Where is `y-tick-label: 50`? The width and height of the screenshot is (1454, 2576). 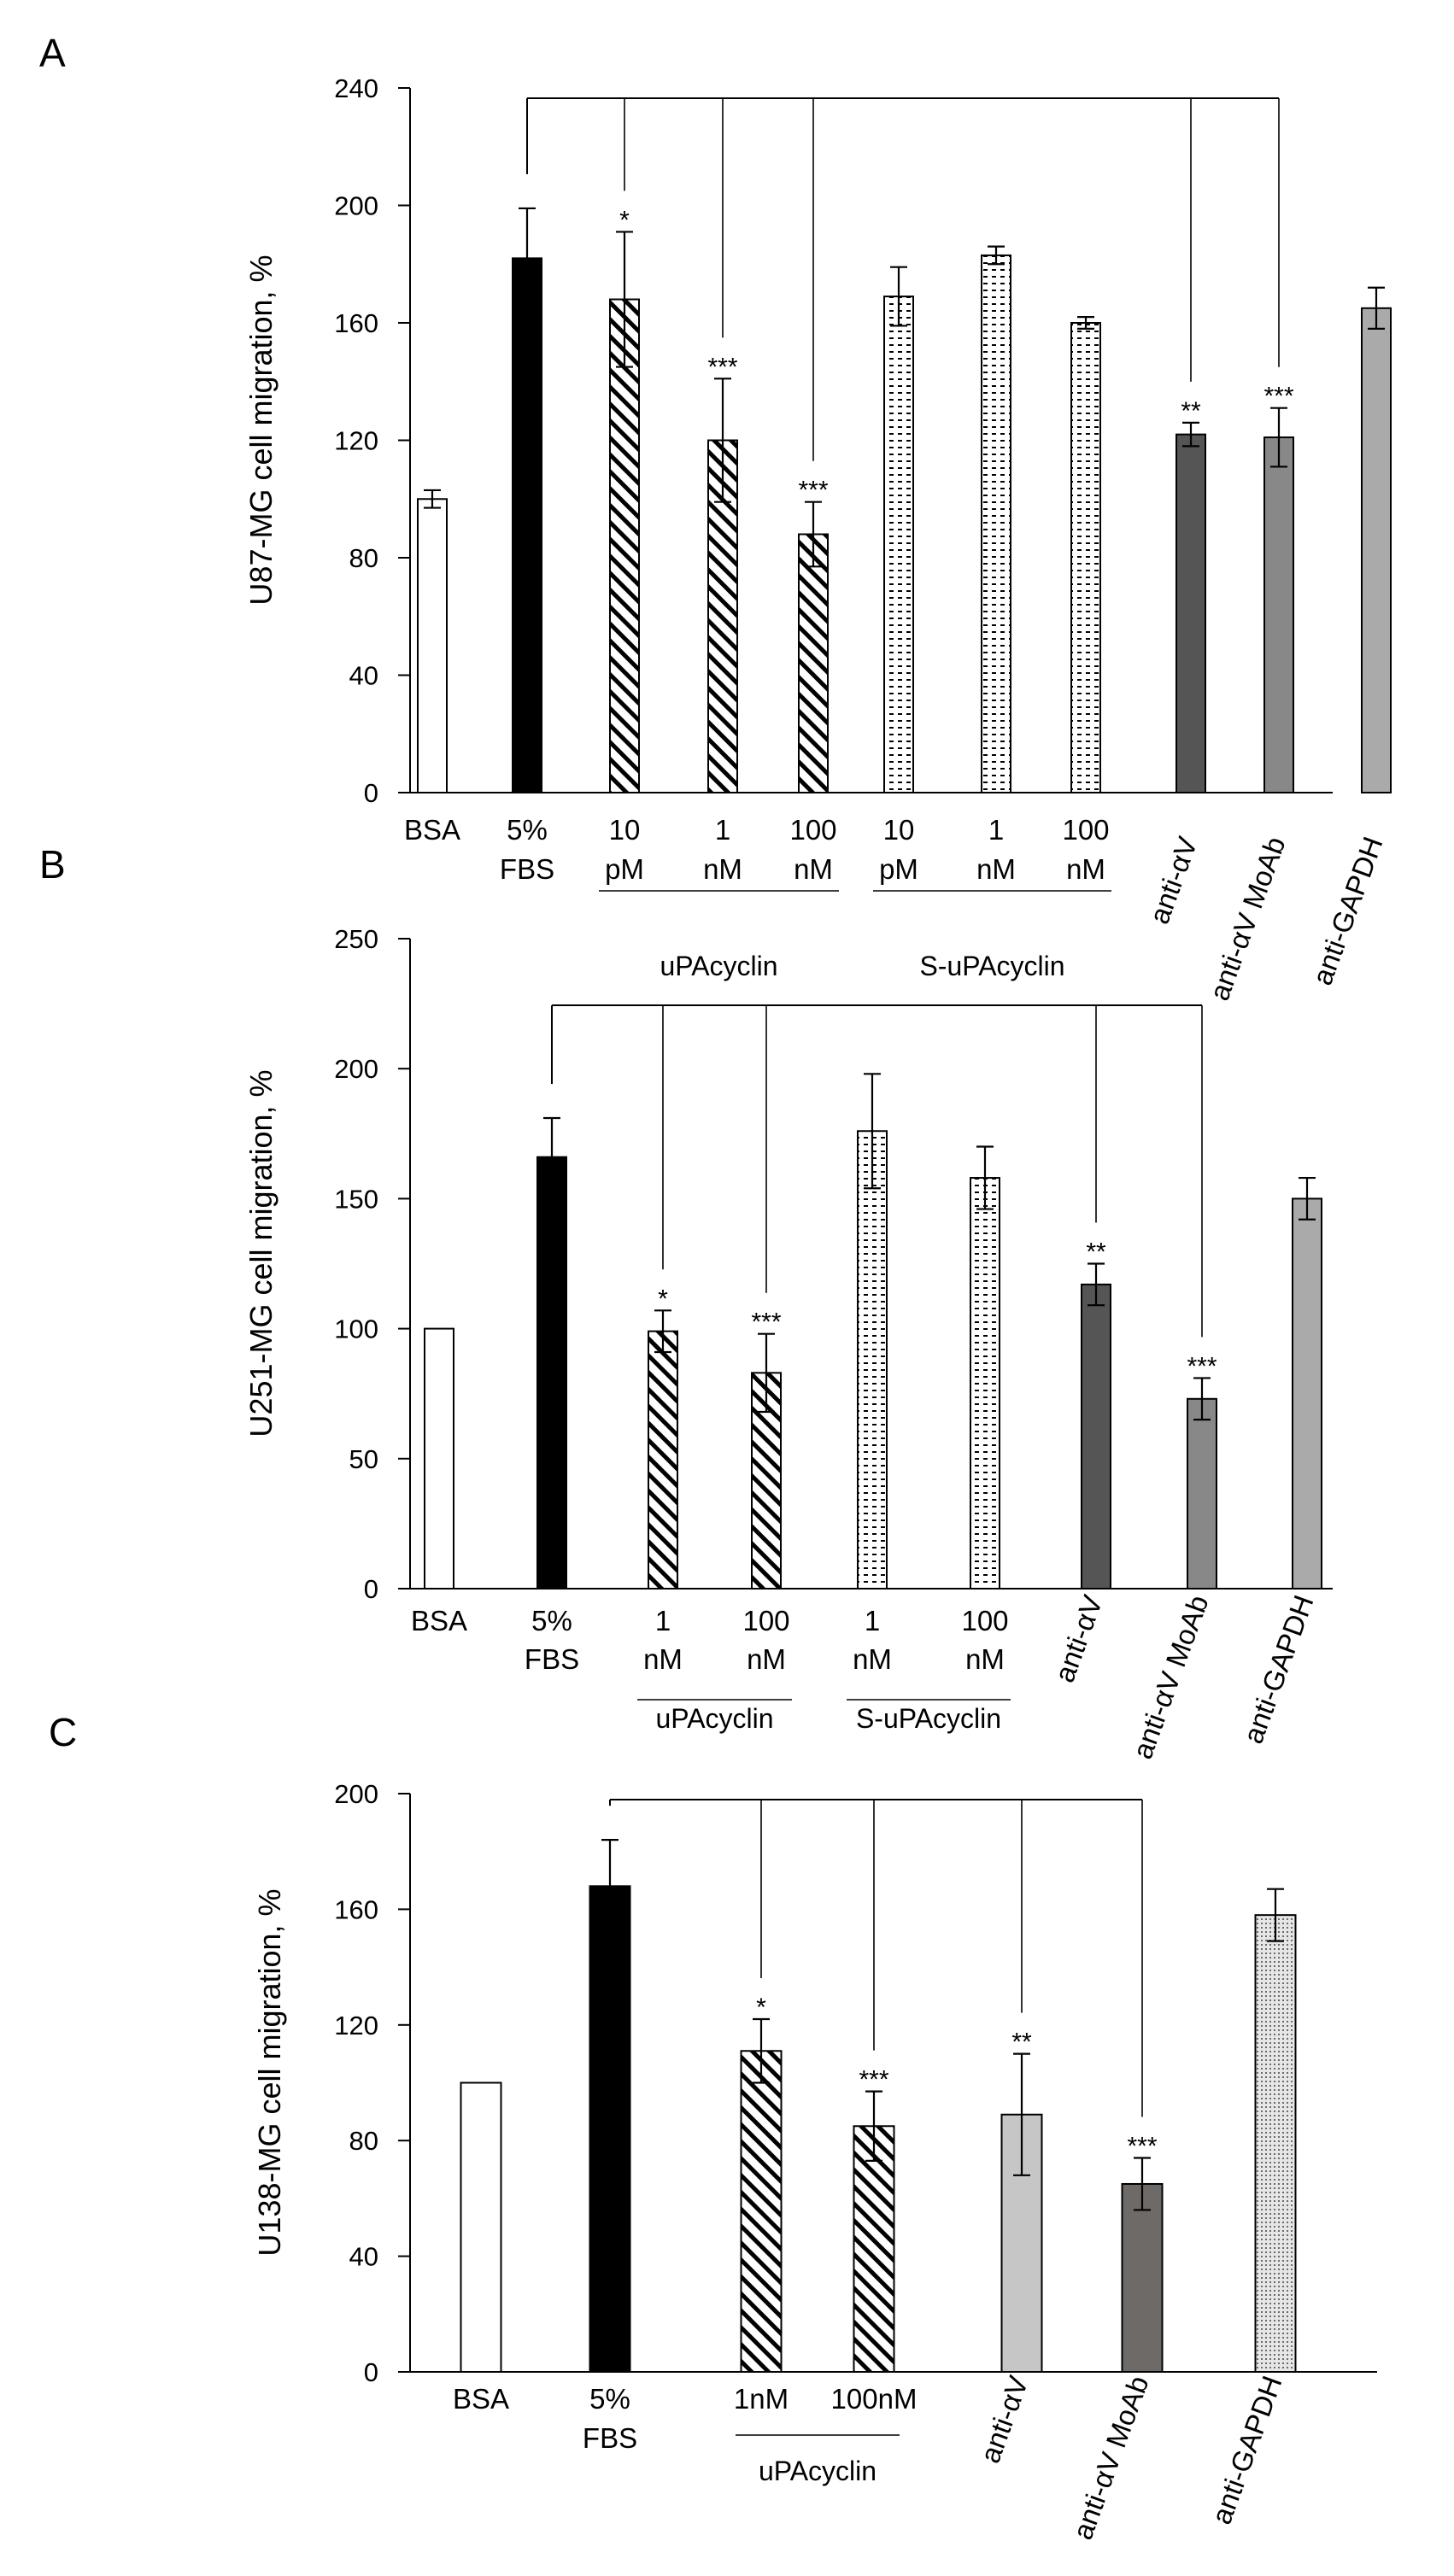 y-tick-label: 50 is located at coordinates (364, 1459).